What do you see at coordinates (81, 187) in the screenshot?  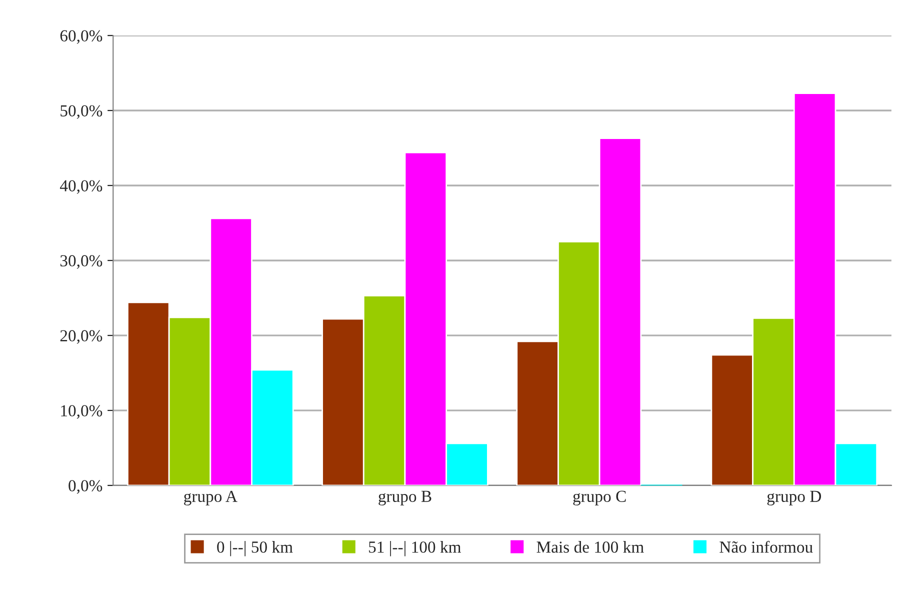 I see `y-tick-label: 40,0%` at bounding box center [81, 187].